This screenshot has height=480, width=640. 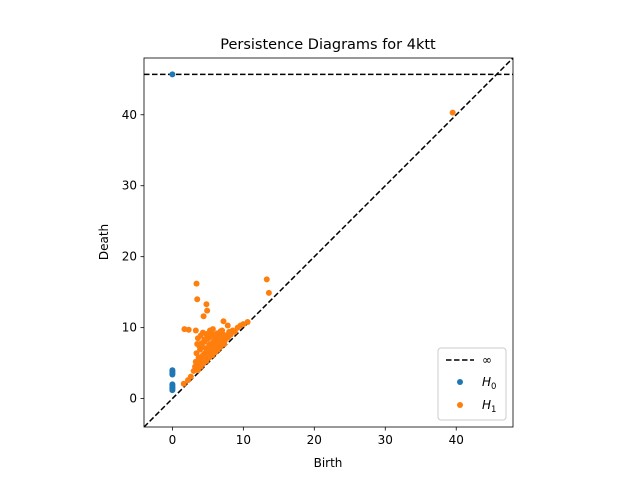 I want to click on legend-box, so click(x=472, y=384).